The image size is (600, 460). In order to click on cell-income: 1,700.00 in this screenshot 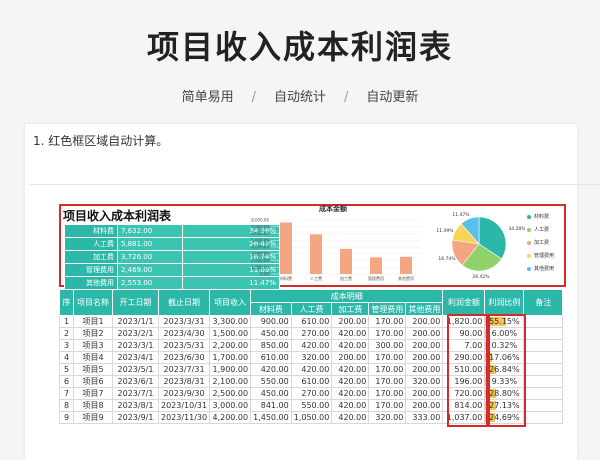, I will do `click(230, 357)`.